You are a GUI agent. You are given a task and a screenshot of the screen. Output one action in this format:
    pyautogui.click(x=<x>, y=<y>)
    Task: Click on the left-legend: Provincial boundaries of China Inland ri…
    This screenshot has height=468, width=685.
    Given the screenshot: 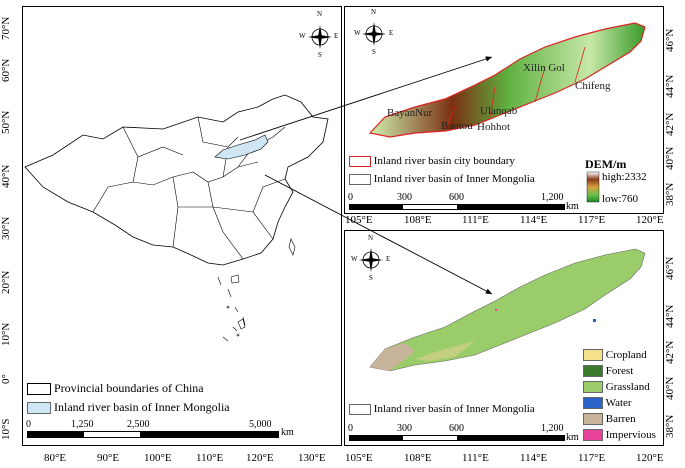 What is the action you would take?
    pyautogui.click(x=128, y=398)
    